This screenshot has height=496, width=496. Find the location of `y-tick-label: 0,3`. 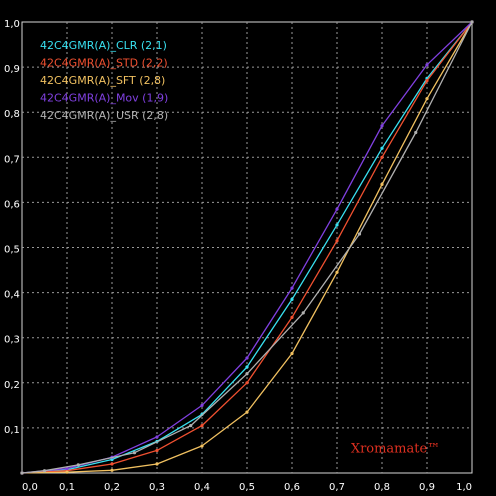

y-tick-label: 0,3 is located at coordinates (12, 340).